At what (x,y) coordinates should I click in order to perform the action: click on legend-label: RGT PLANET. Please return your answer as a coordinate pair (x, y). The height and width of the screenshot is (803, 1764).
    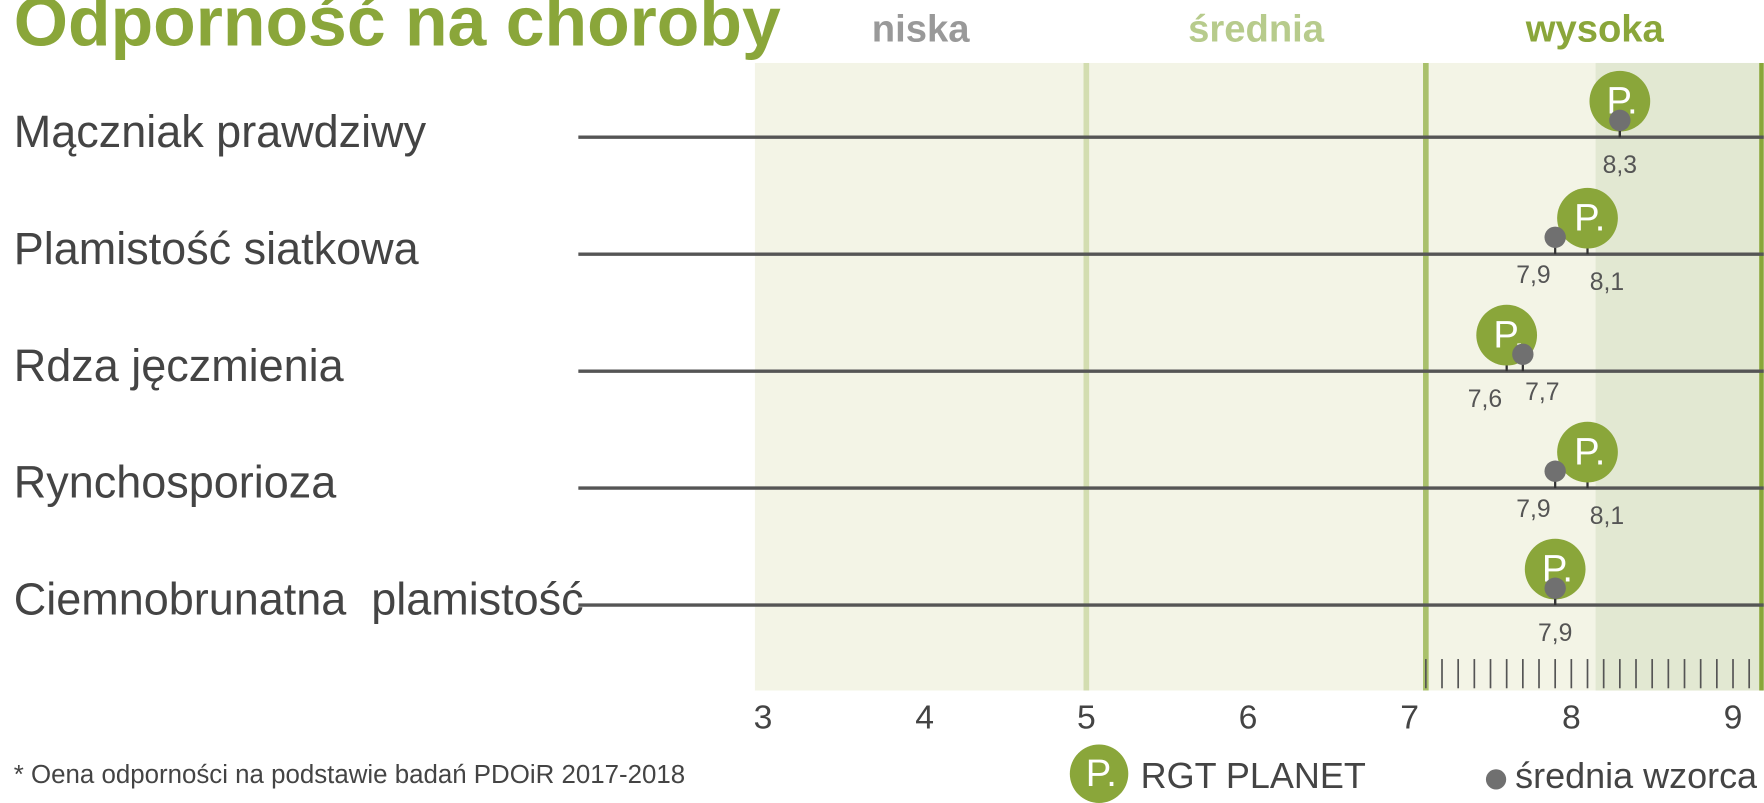
    Looking at the image, I should click on (1253, 775).